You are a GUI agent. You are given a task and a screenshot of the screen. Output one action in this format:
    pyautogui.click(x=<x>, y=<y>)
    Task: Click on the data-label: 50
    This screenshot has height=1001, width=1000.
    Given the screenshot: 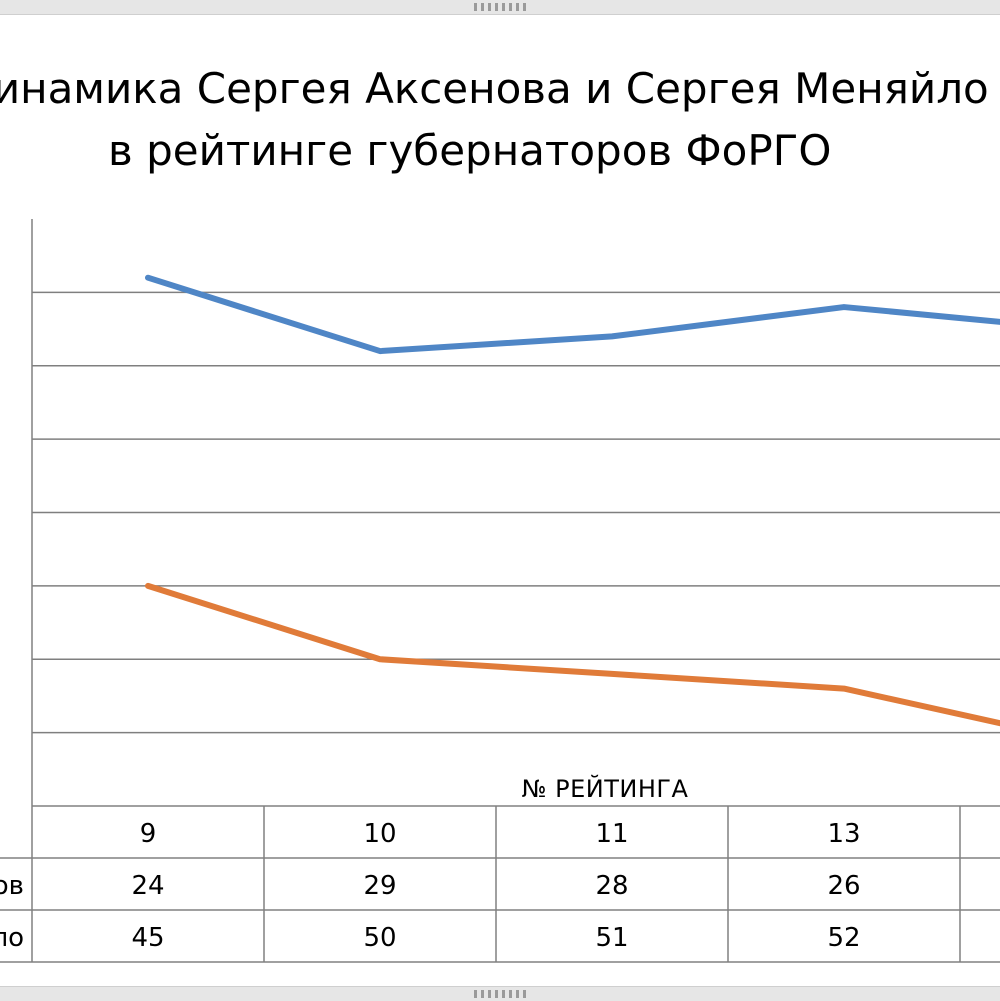 What is the action you would take?
    pyautogui.click(x=379, y=938)
    